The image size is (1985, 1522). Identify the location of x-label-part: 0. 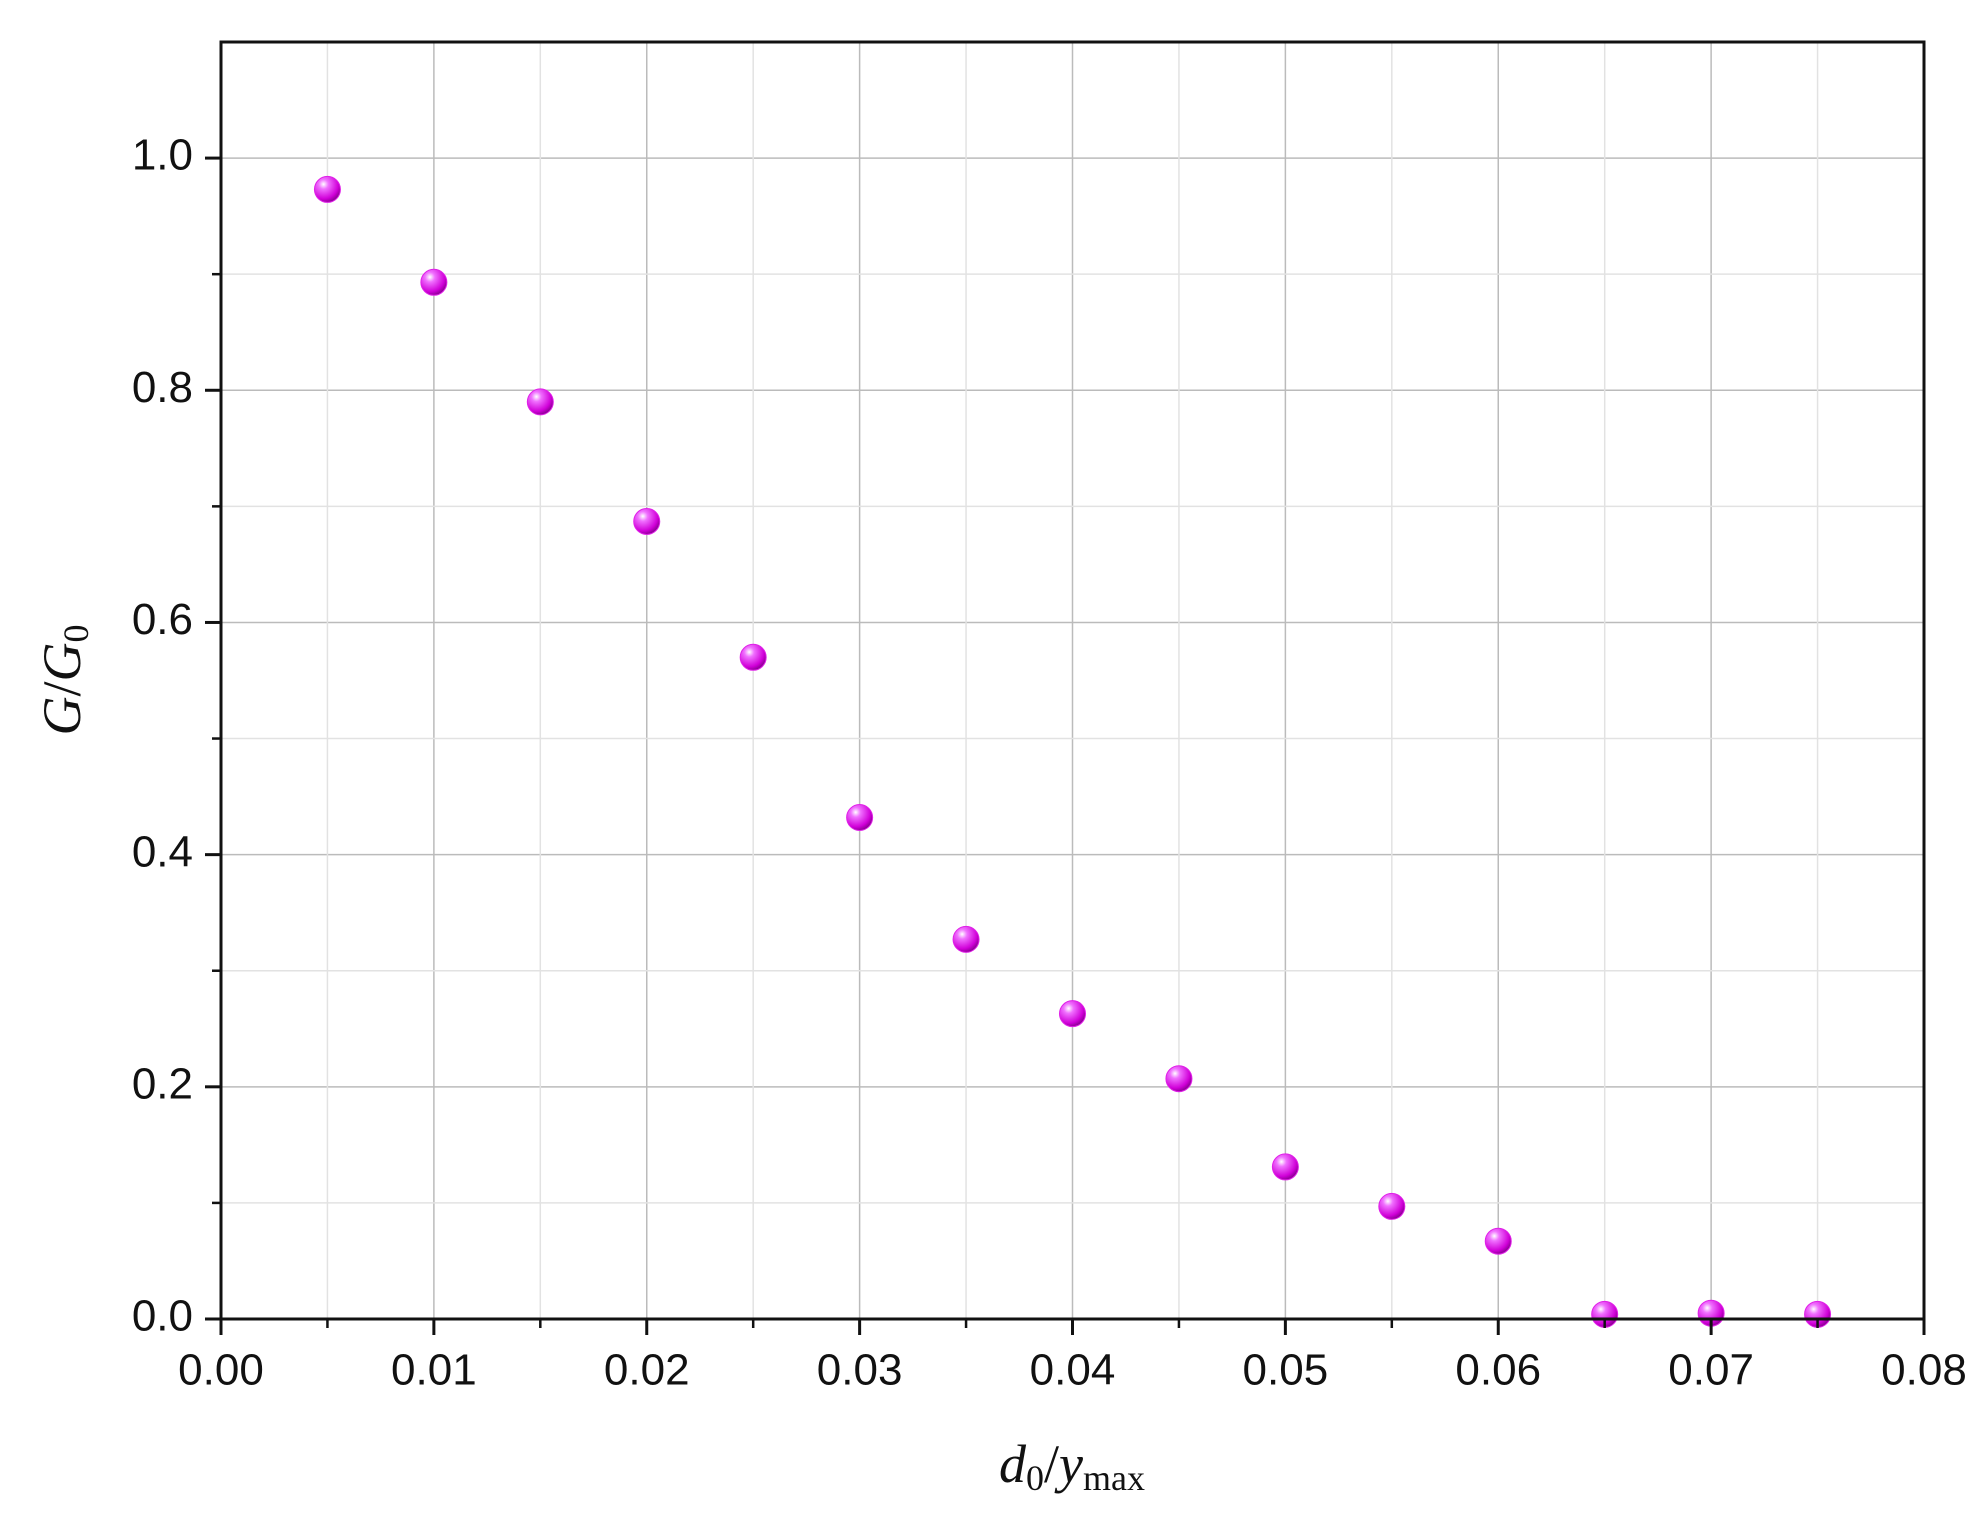
(1035, 1478).